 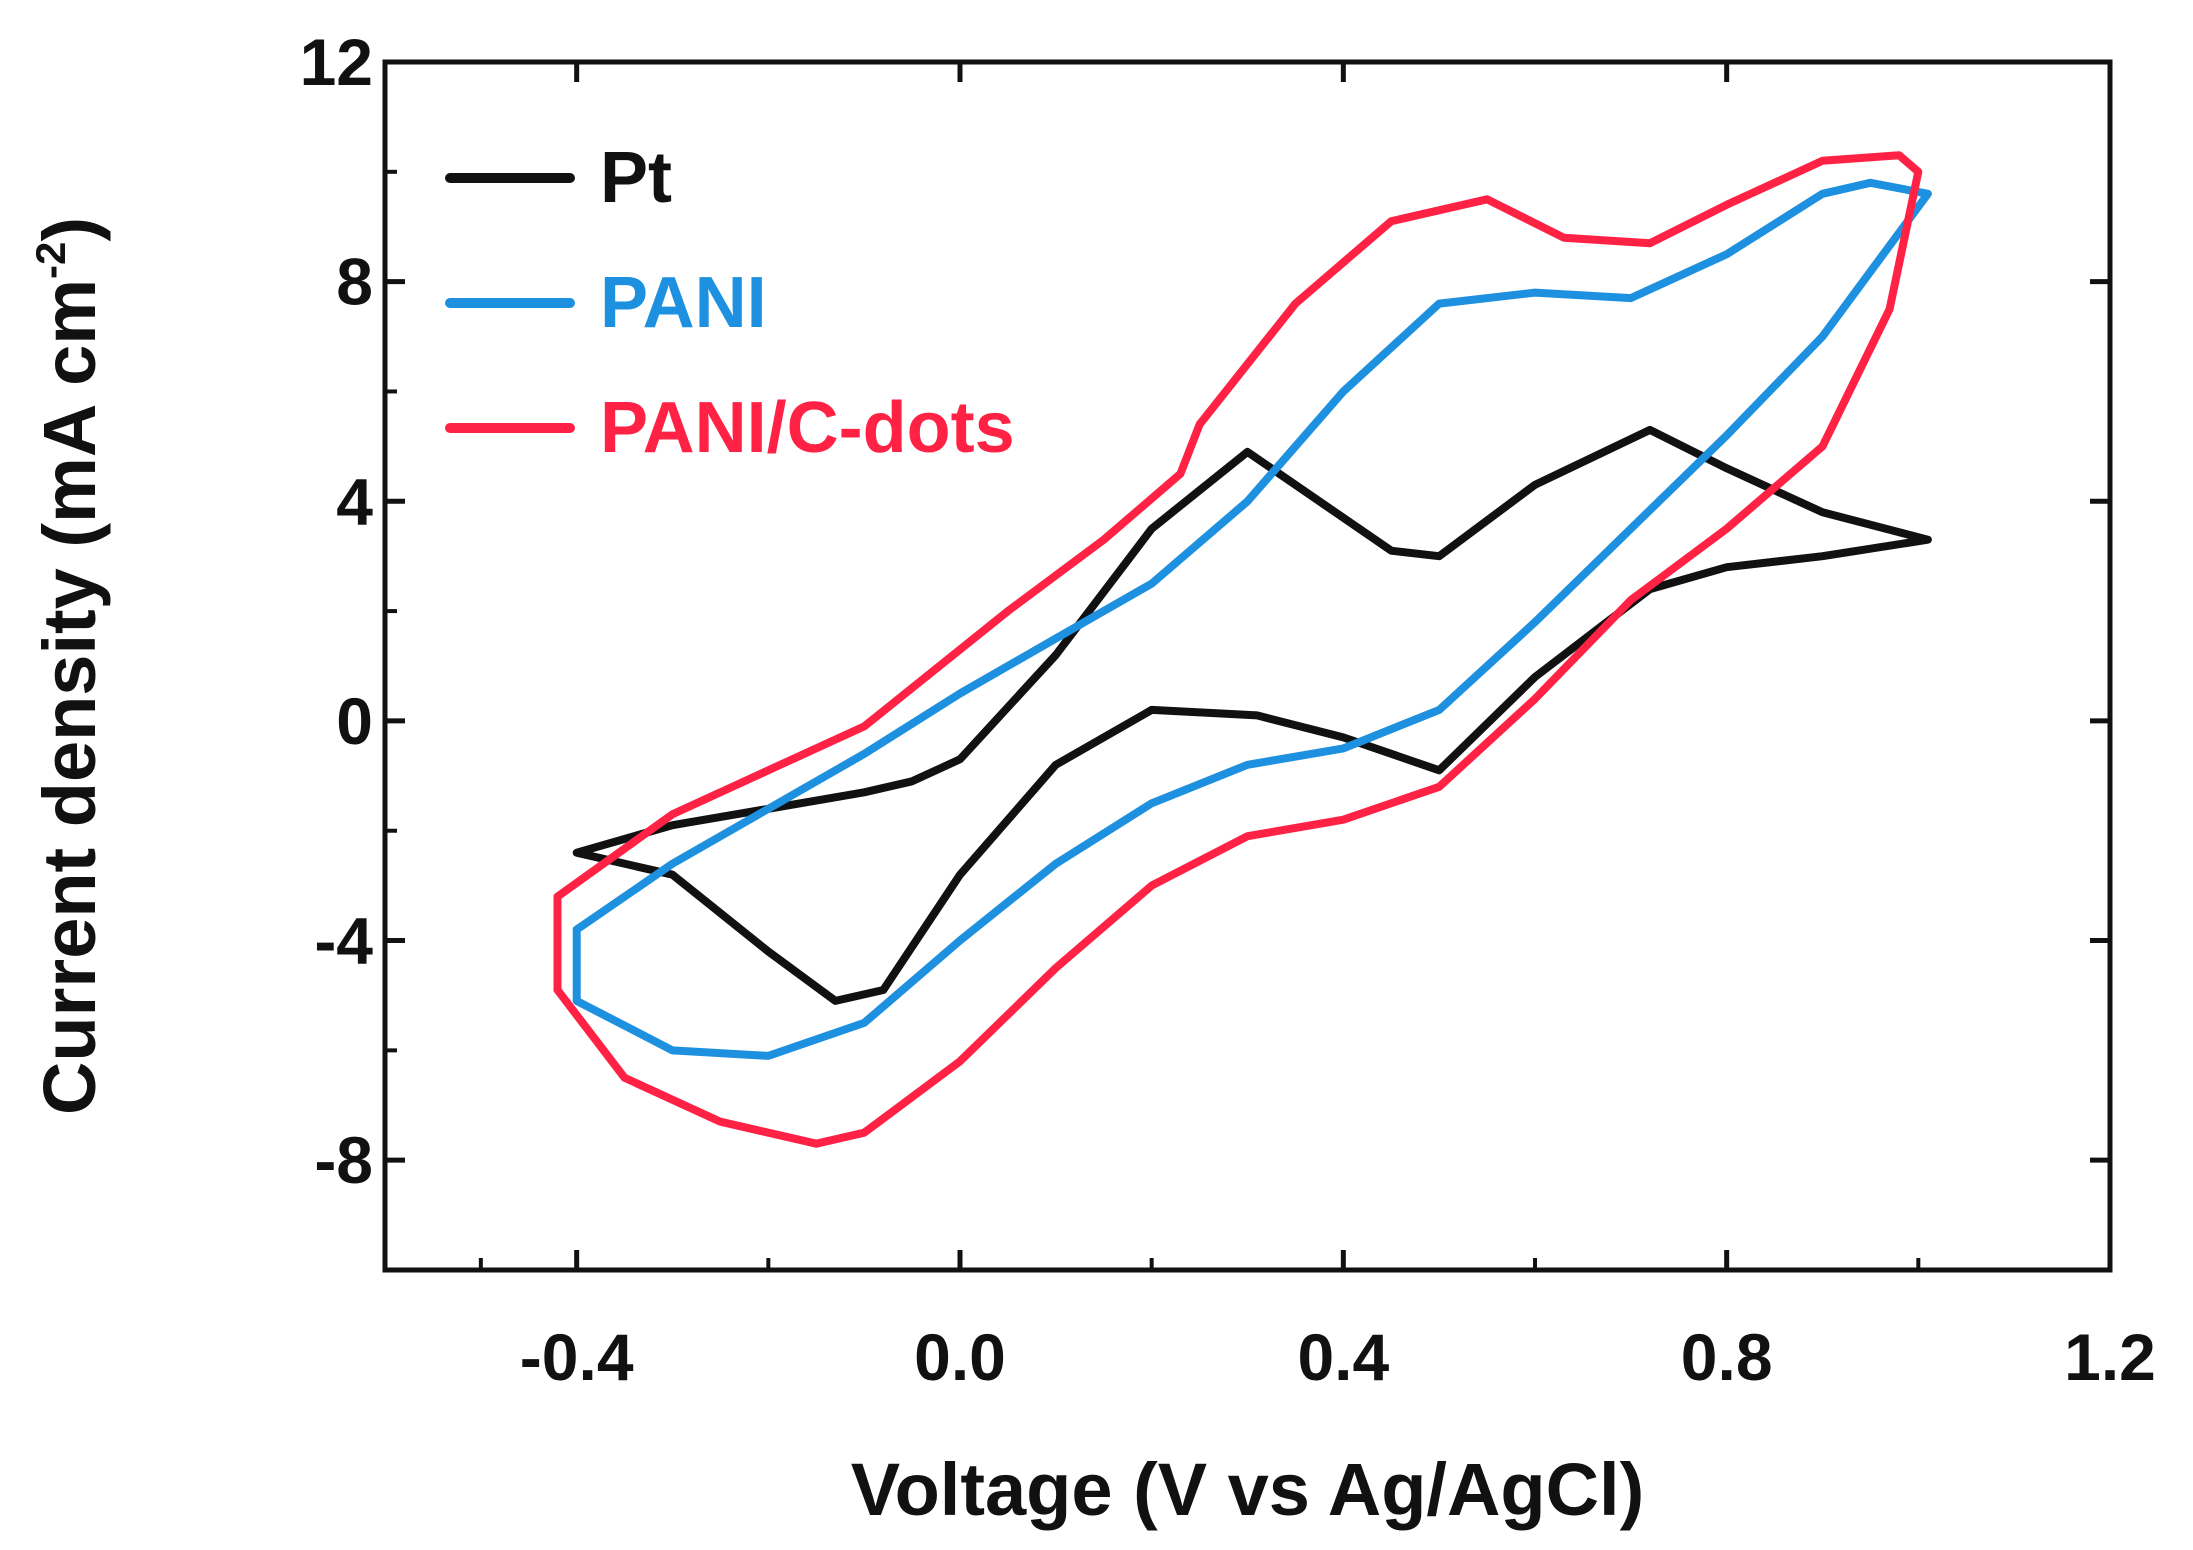 What do you see at coordinates (354, 721) in the screenshot?
I see `y-tick-label-2: 0` at bounding box center [354, 721].